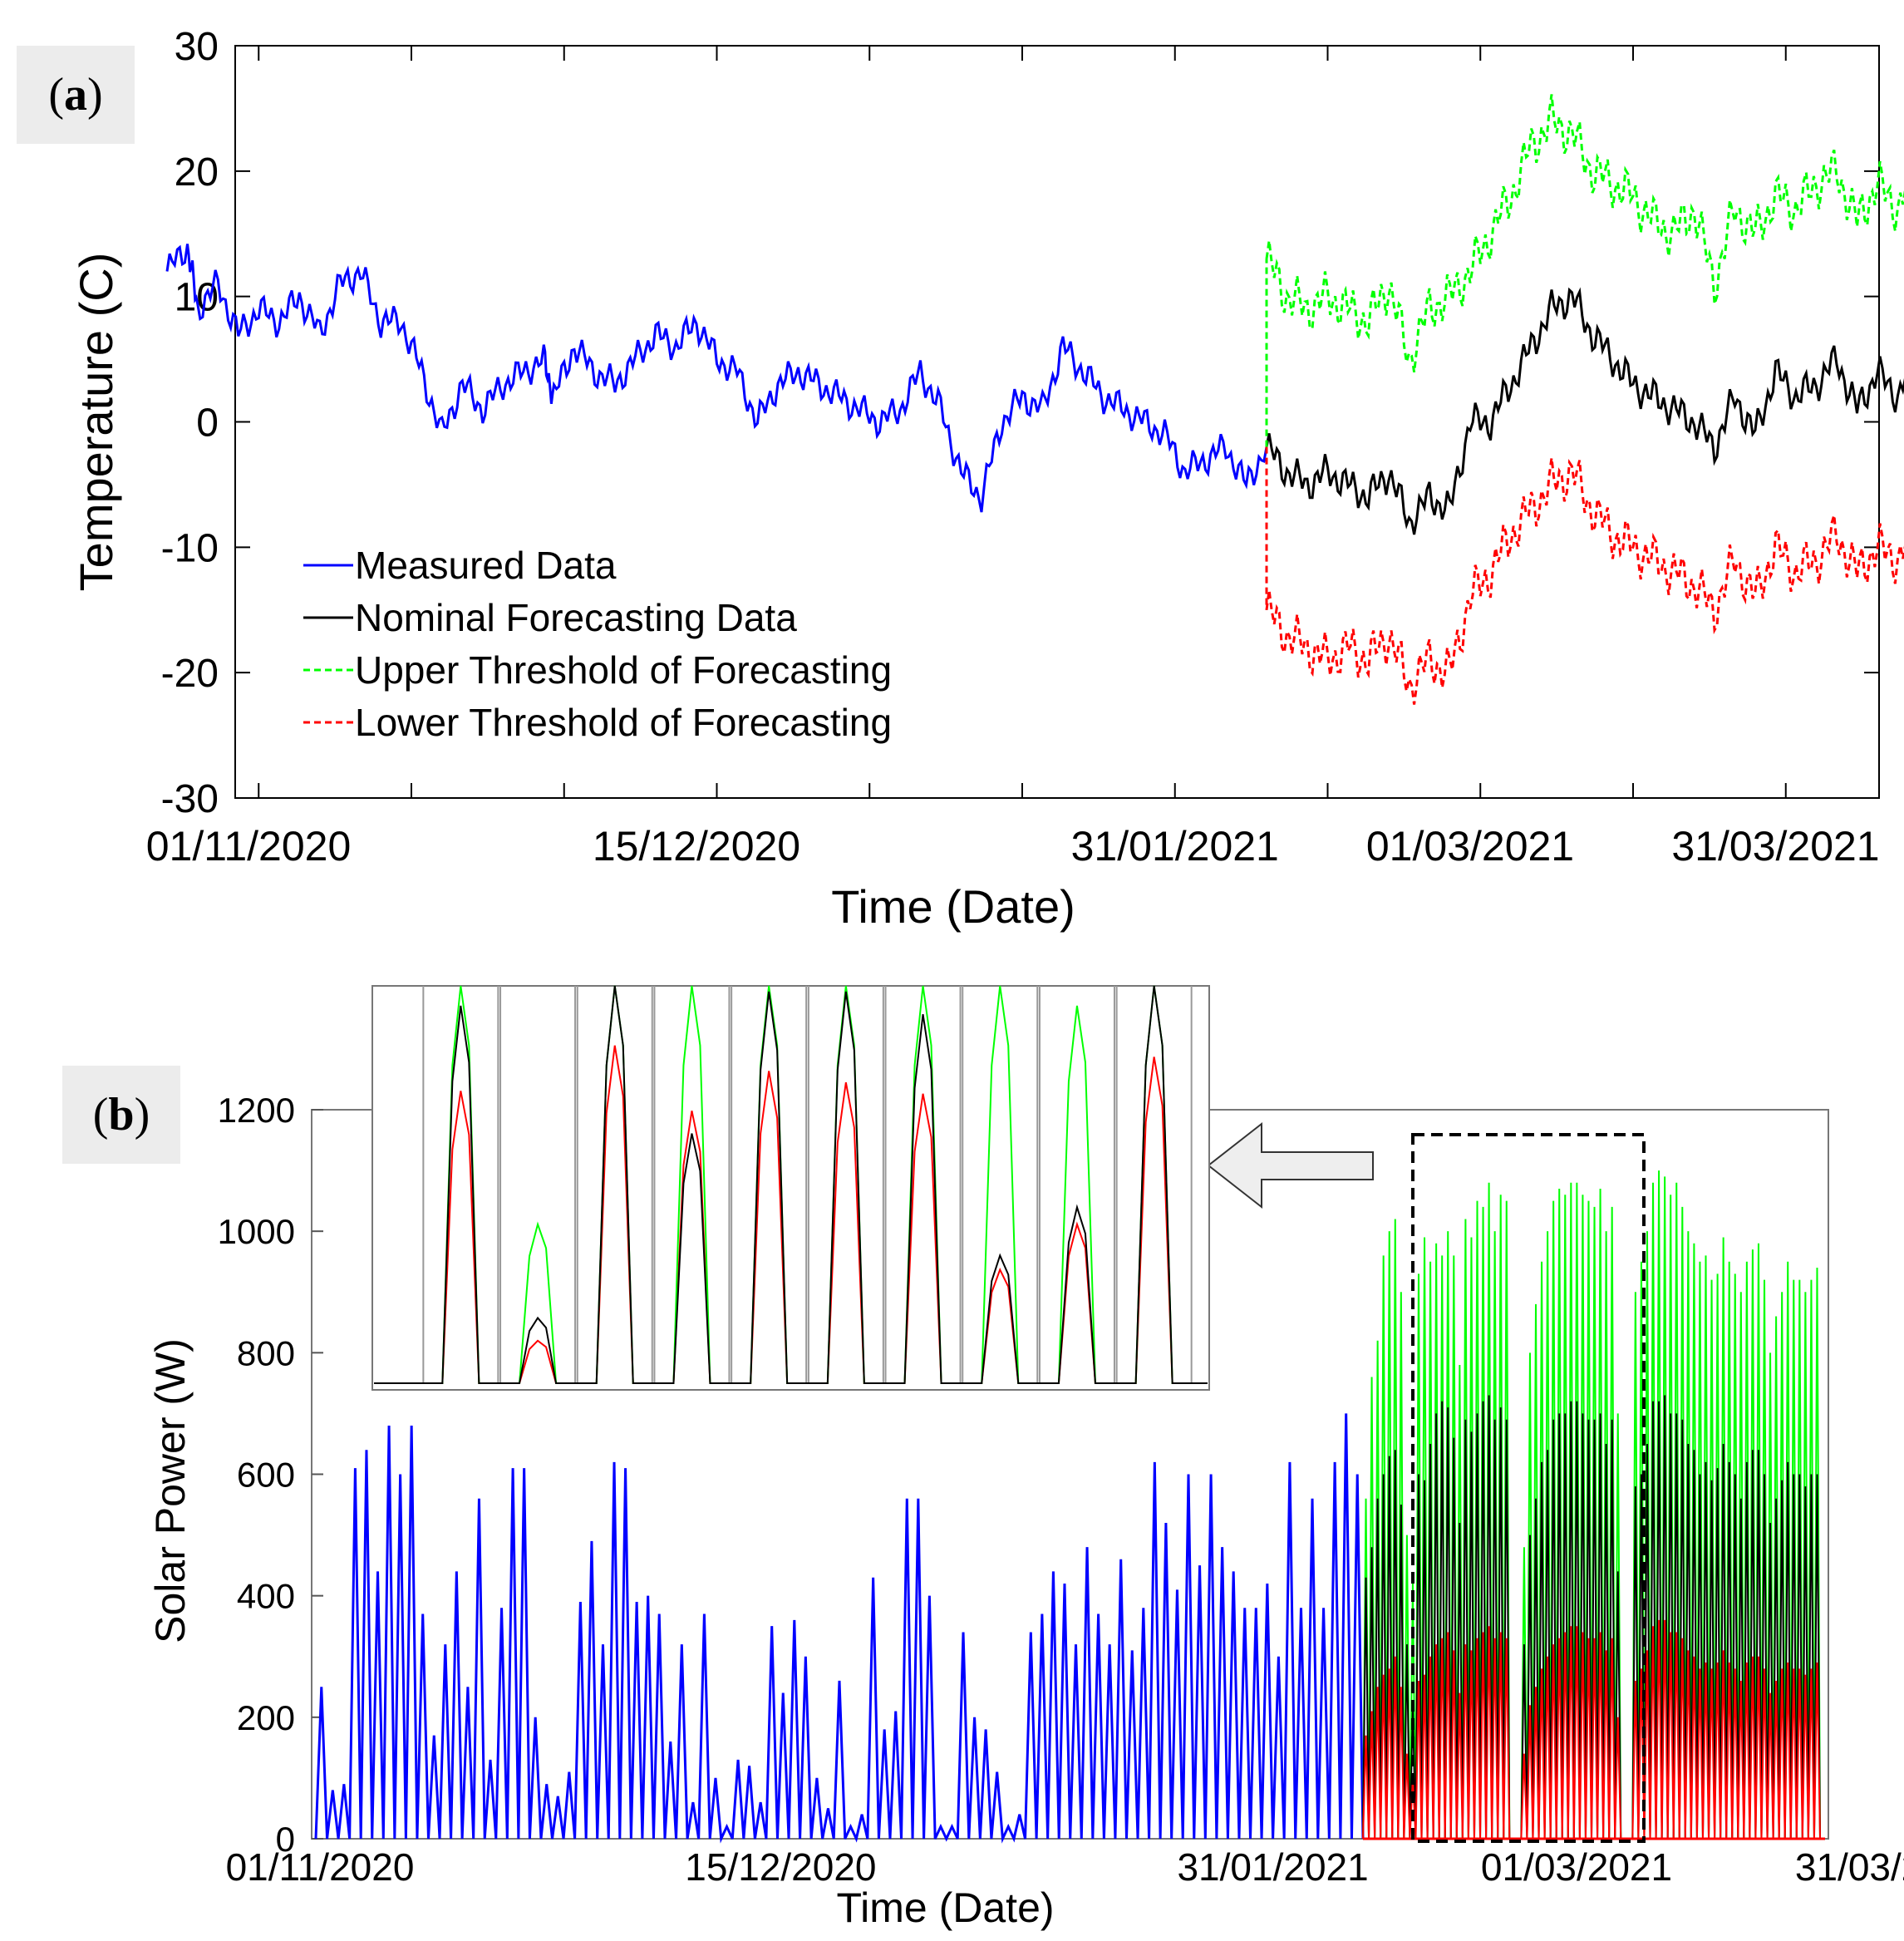  Describe the element at coordinates (1849, 1867) in the screenshot. I see `x-tick-label-b: 31/03/2021` at that location.